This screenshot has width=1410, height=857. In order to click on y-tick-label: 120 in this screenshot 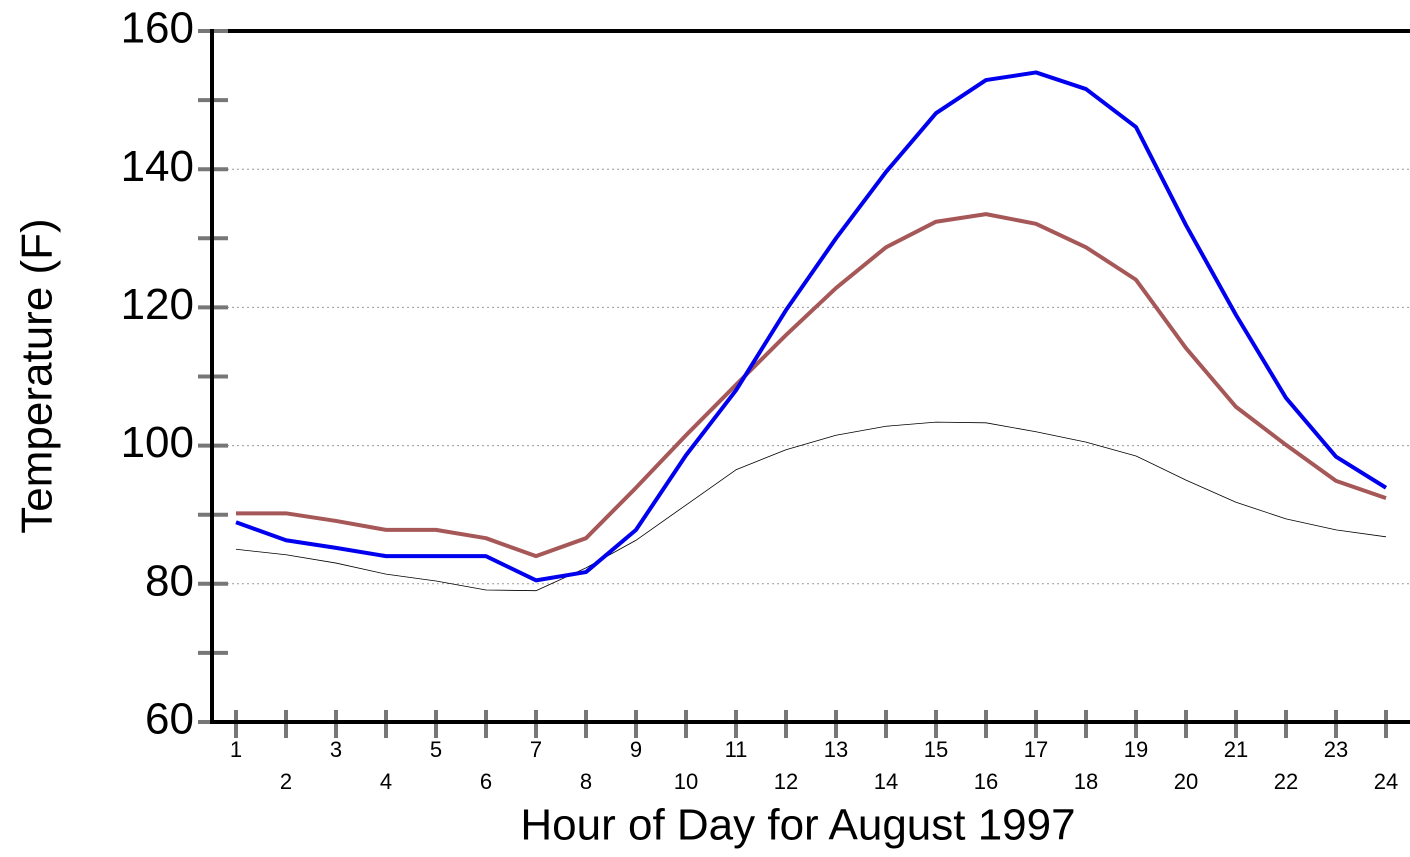, I will do `click(157, 304)`.